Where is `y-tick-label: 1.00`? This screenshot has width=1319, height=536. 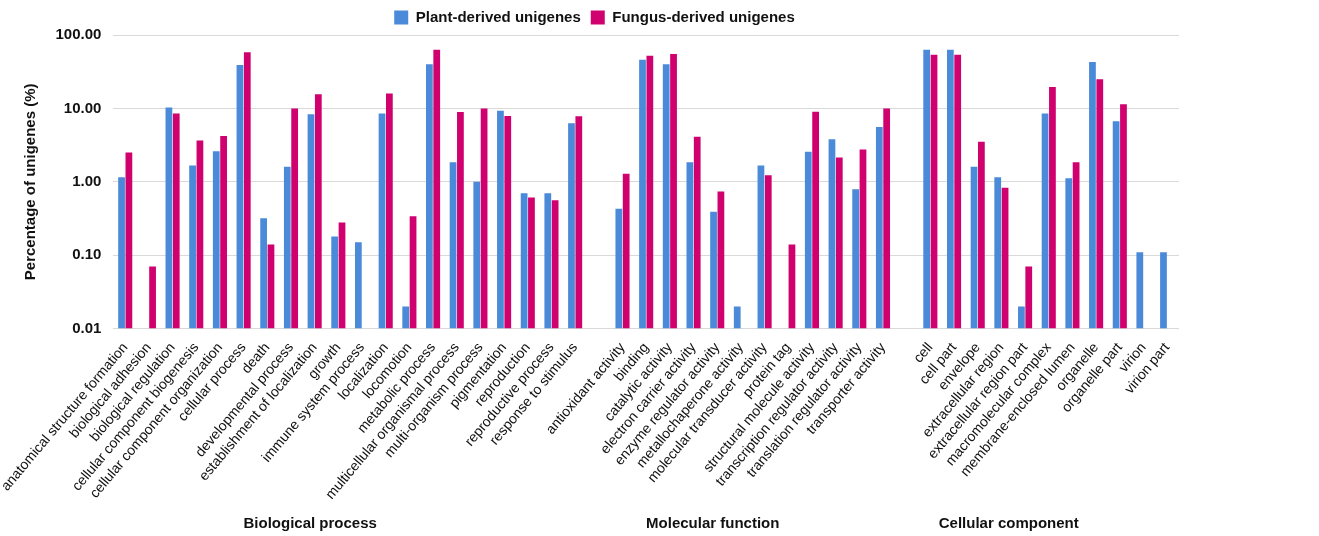 y-tick-label: 1.00 is located at coordinates (87, 180).